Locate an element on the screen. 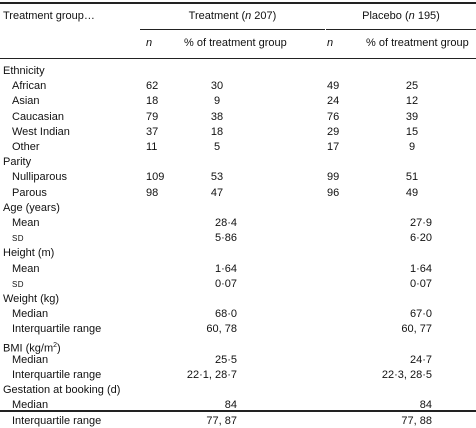 The height and width of the screenshot is (428, 476). placebo-pct: 9 is located at coordinates (412, 147).